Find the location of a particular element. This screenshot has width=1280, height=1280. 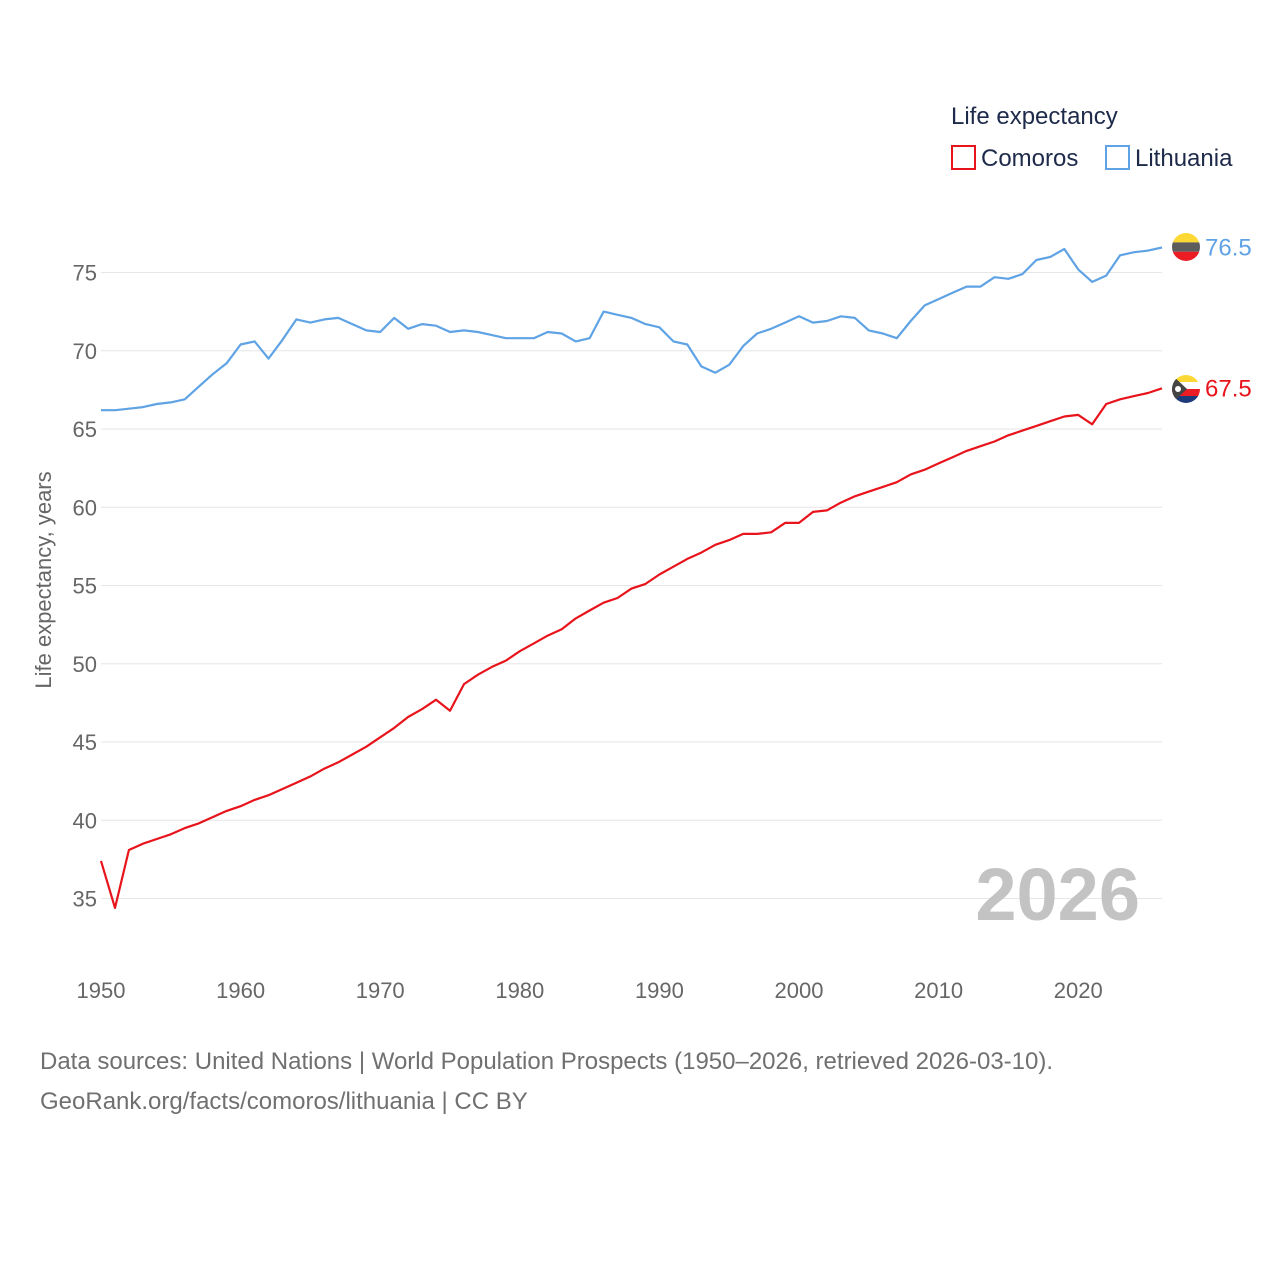

legend-label-comoros: Comoros is located at coordinates (1029, 158).